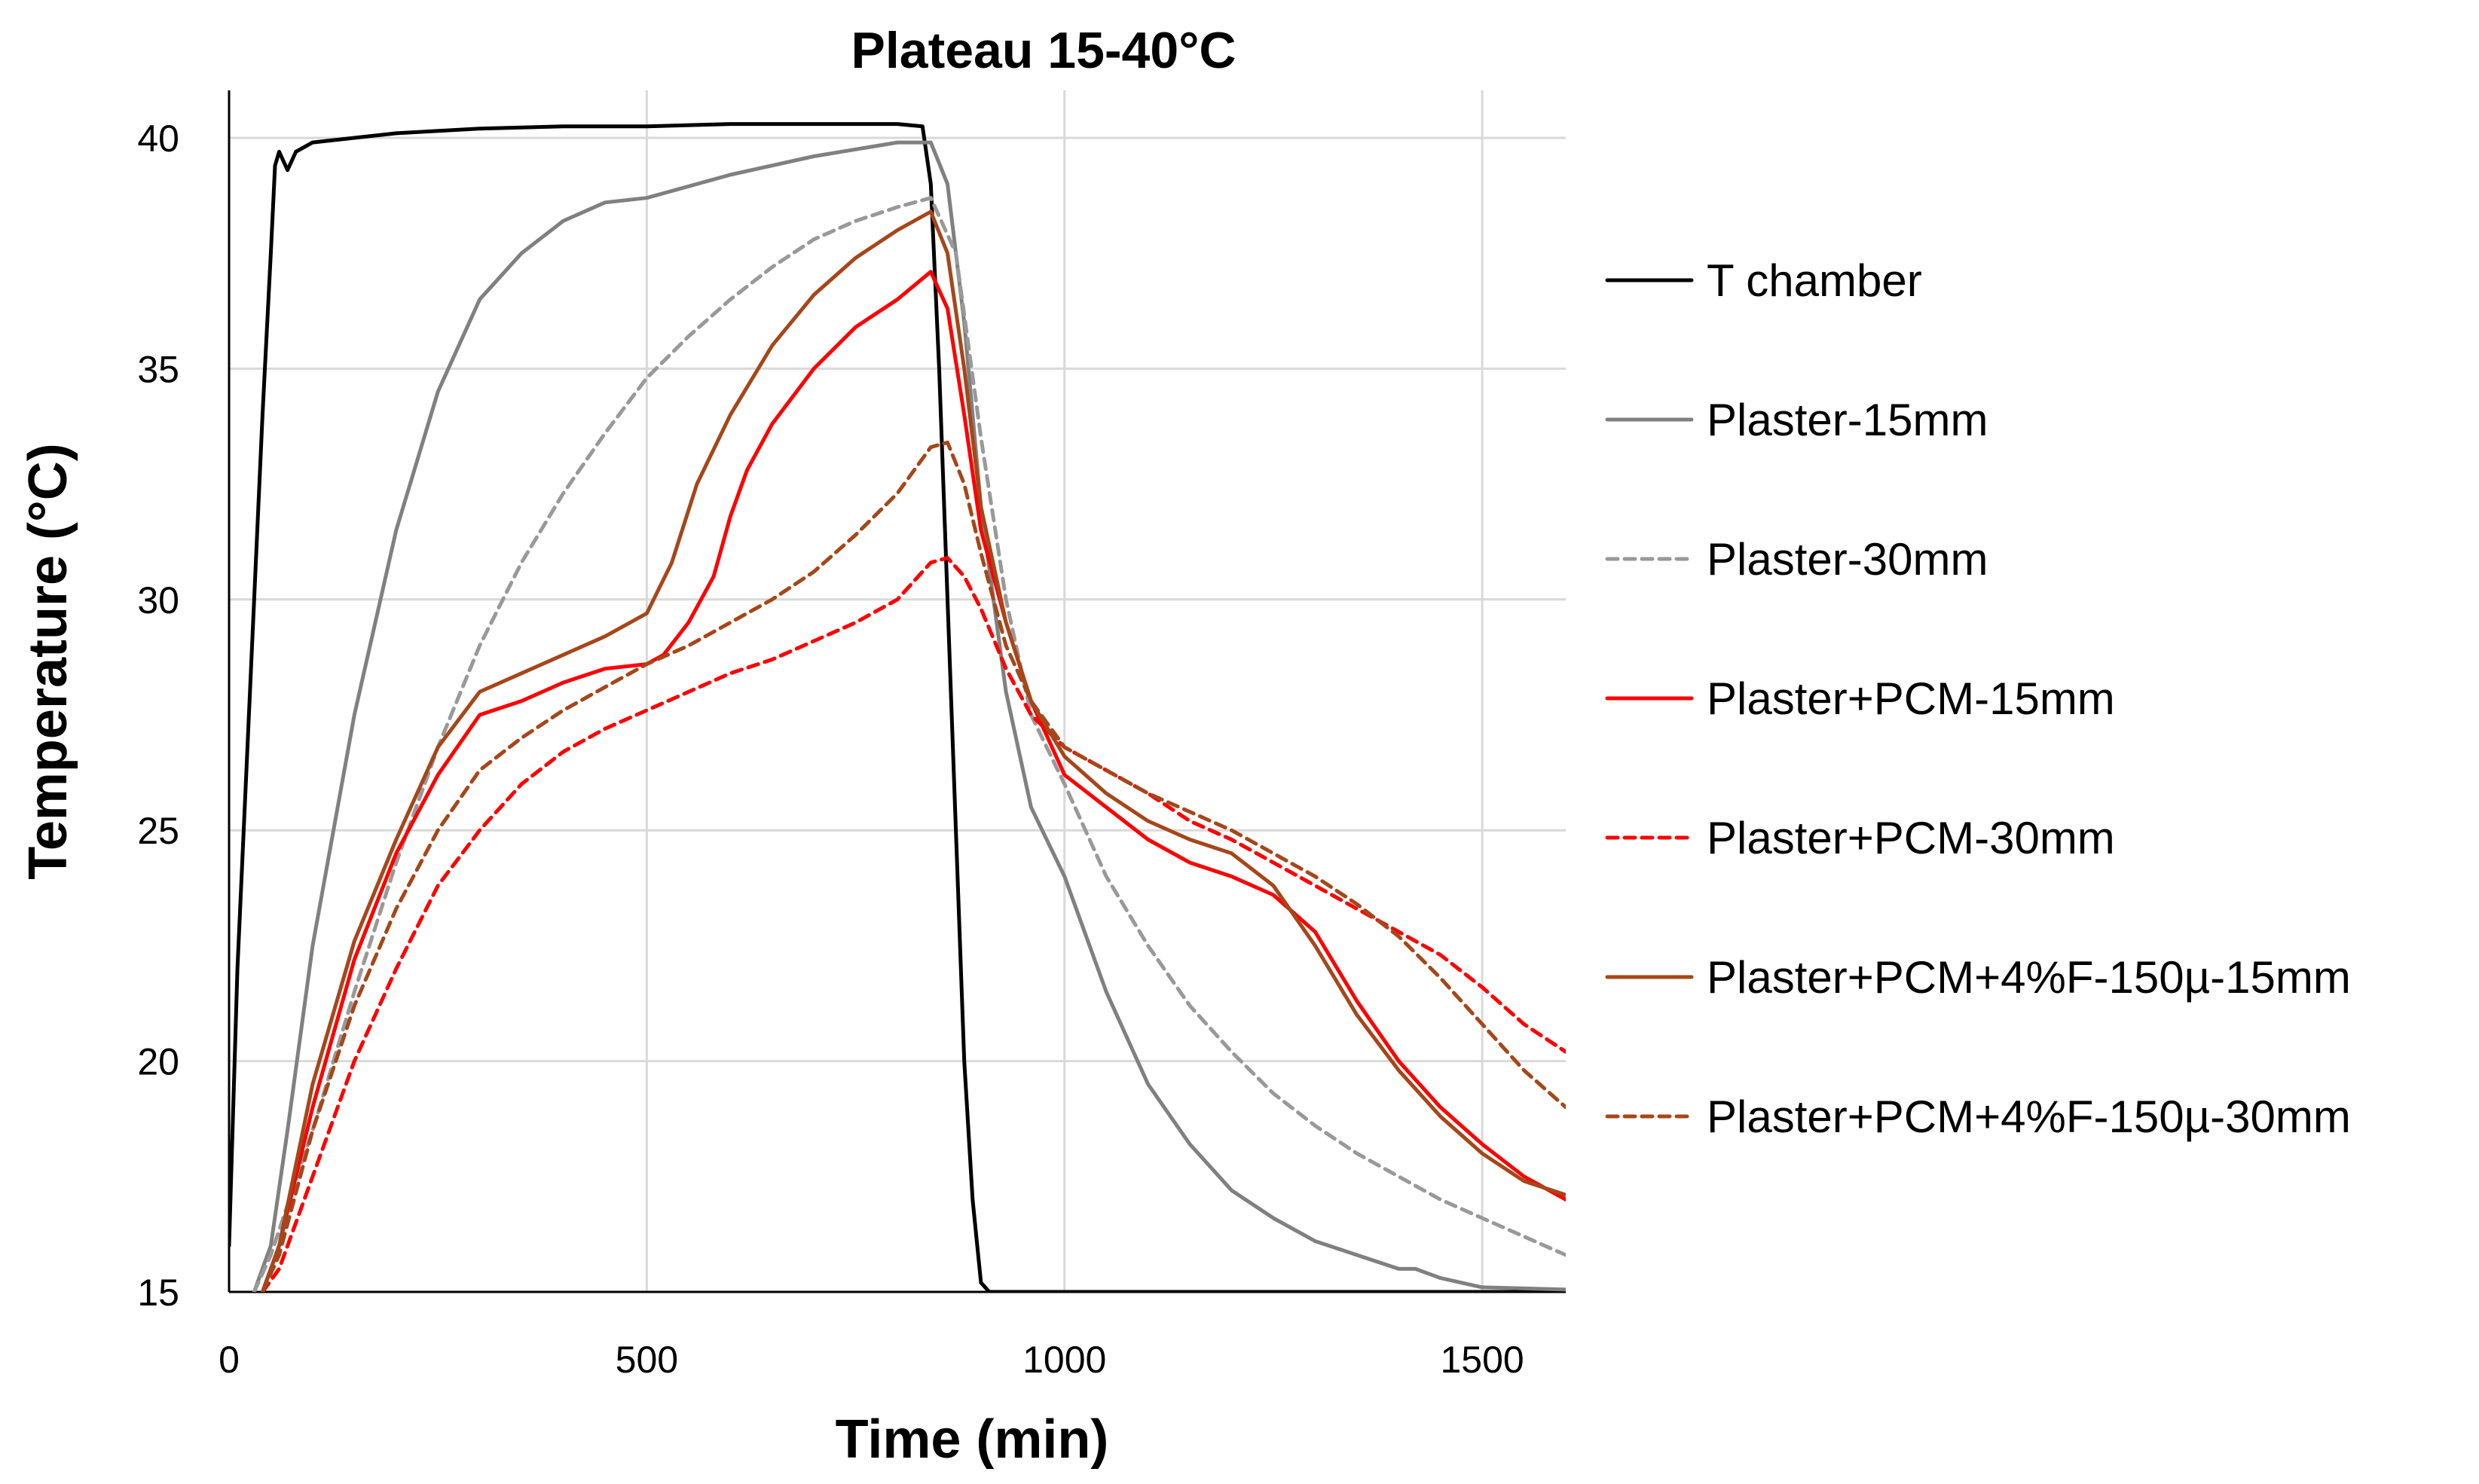 Image resolution: width=2479 pixels, height=1484 pixels. Describe the element at coordinates (2029, 1117) in the screenshot. I see `legend-label-7: Plaster+PCM+4%F-150µ-30mm` at that location.